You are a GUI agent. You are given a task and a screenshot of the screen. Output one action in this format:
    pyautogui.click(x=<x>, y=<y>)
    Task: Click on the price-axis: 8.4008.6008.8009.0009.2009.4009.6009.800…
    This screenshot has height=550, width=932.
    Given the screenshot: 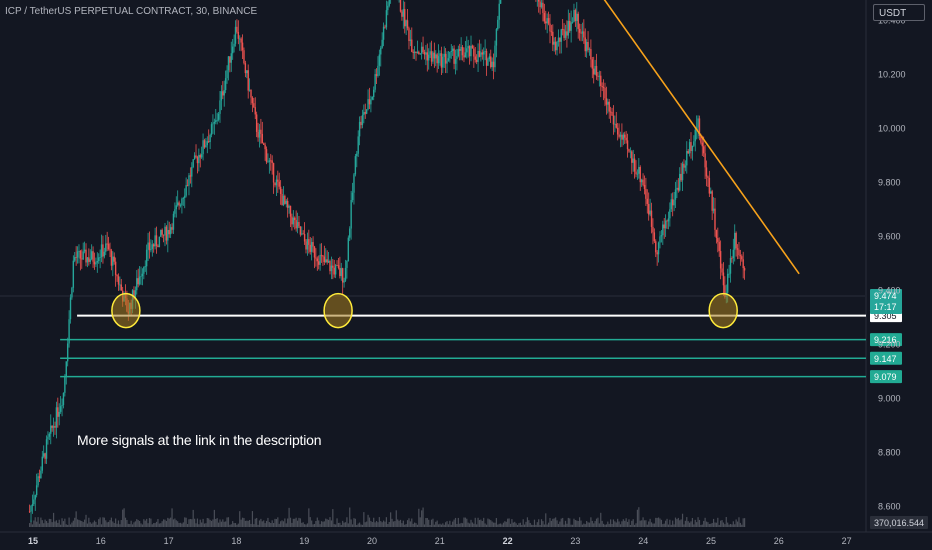 What is the action you would take?
    pyautogui.click(x=892, y=275)
    